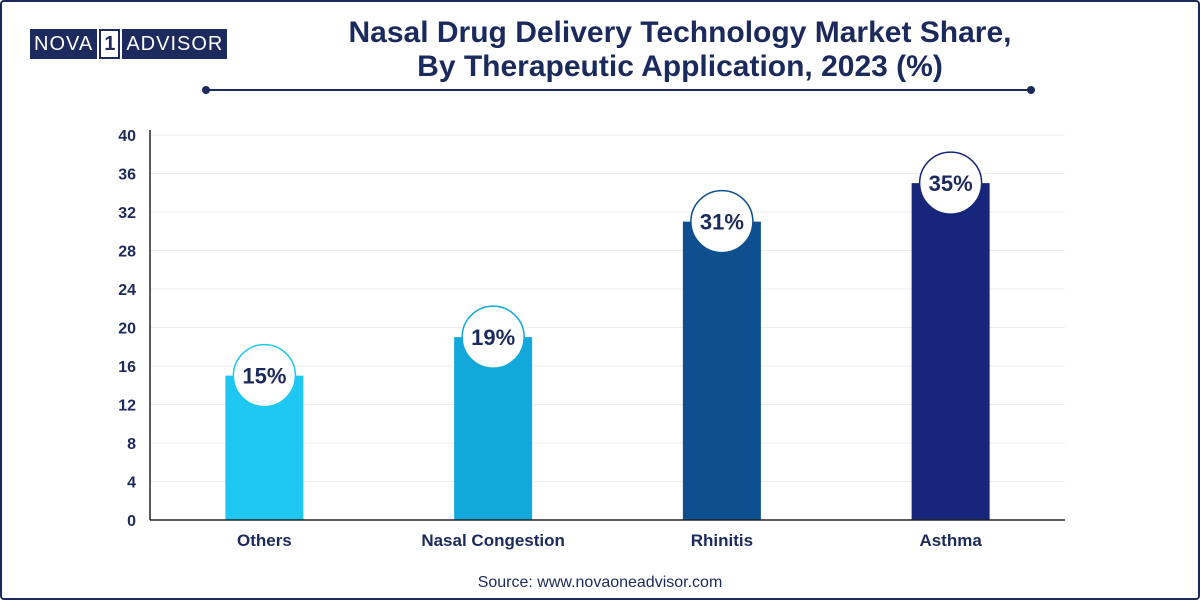 The image size is (1200, 600). Describe the element at coordinates (680, 66) in the screenshot. I see `chart-title-line2: By Therapeutic Application, 2023 (%)` at that location.